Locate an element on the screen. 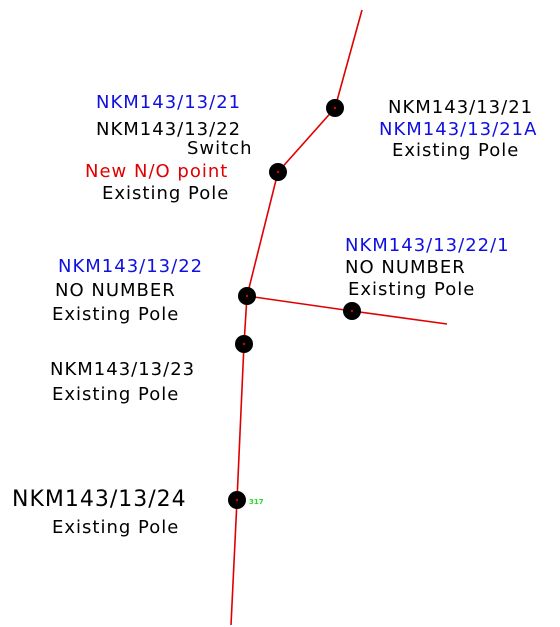 The width and height of the screenshot is (560, 627). pole-label: Switch is located at coordinates (220, 148).